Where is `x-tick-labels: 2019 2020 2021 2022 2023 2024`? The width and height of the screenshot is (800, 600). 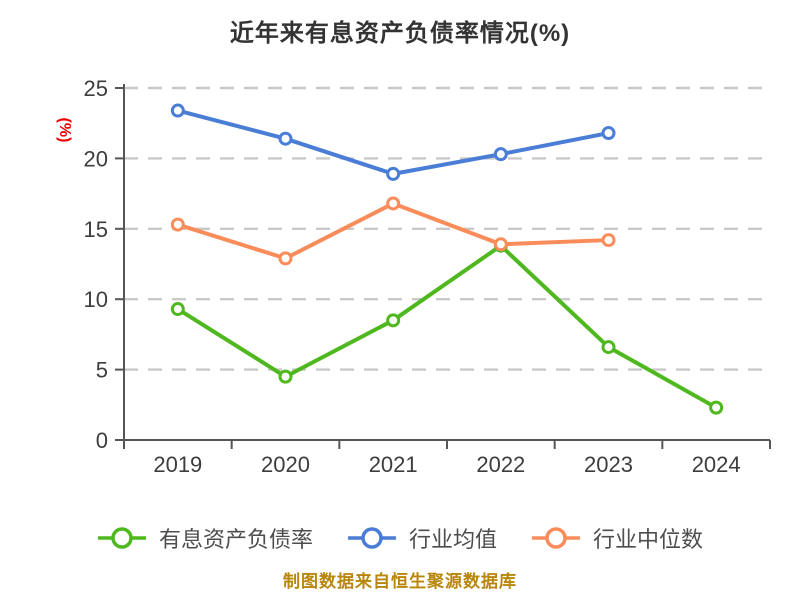
x-tick-labels: 2019 2020 2021 2022 2023 2024 is located at coordinates (446, 464).